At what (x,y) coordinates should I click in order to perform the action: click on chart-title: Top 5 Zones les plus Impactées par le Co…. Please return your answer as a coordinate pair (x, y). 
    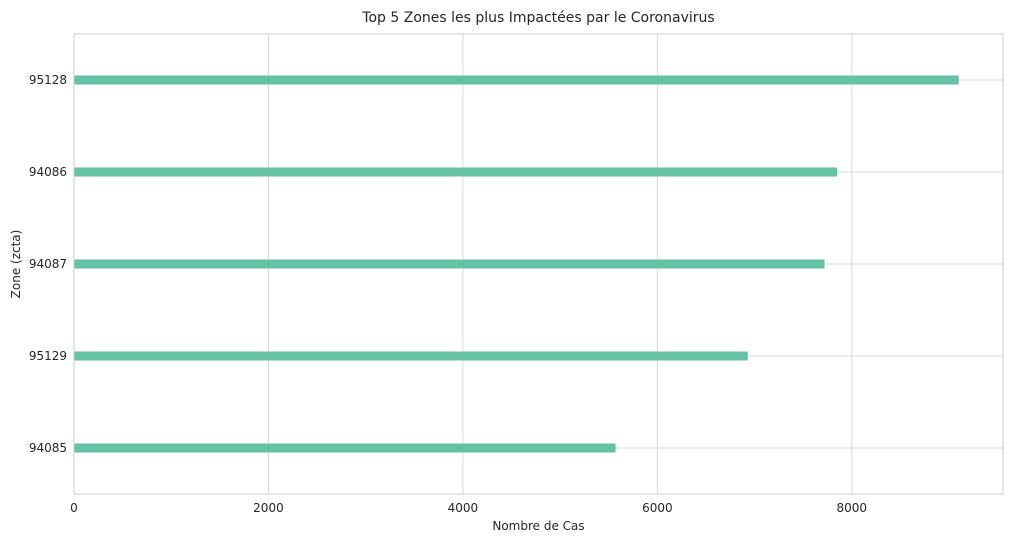
    Looking at the image, I should click on (537, 18).